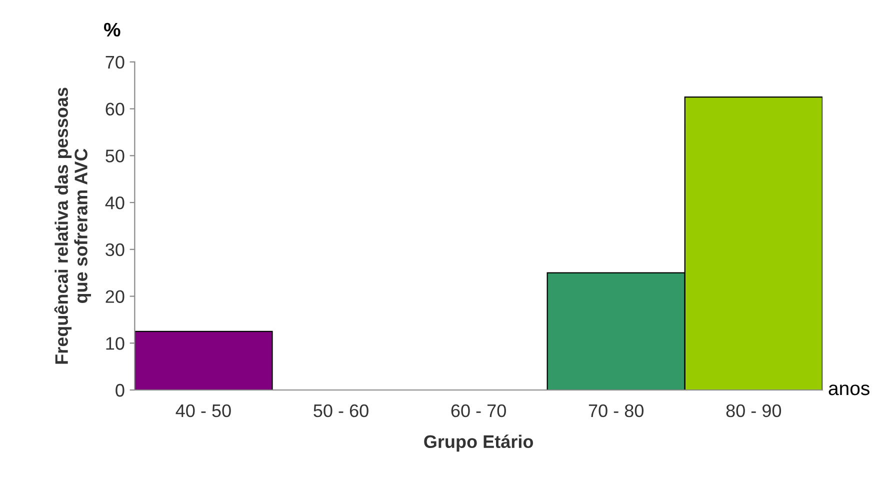 The width and height of the screenshot is (892, 480). Describe the element at coordinates (203, 411) in the screenshot. I see `x-tick-label: 40 - 50` at that location.